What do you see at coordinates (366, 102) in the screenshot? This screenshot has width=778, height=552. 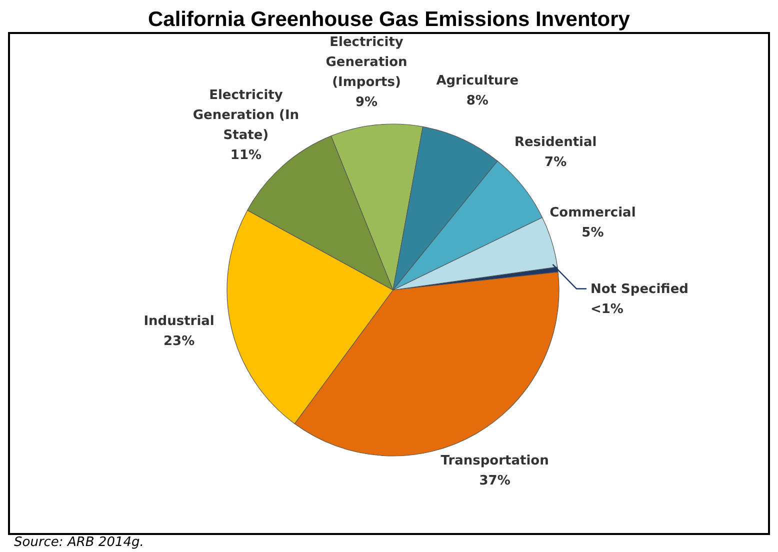 I see `data-label: 9%` at bounding box center [366, 102].